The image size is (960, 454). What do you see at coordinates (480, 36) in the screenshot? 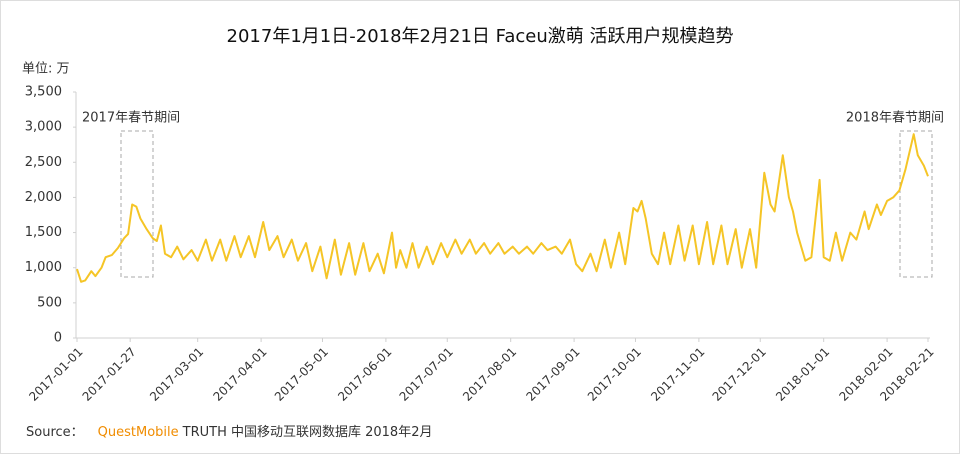
I see `chart-title: 2017年1月1日-2018年2月21日 Faceu激萌 活跃用户规模趋势` at bounding box center [480, 36].